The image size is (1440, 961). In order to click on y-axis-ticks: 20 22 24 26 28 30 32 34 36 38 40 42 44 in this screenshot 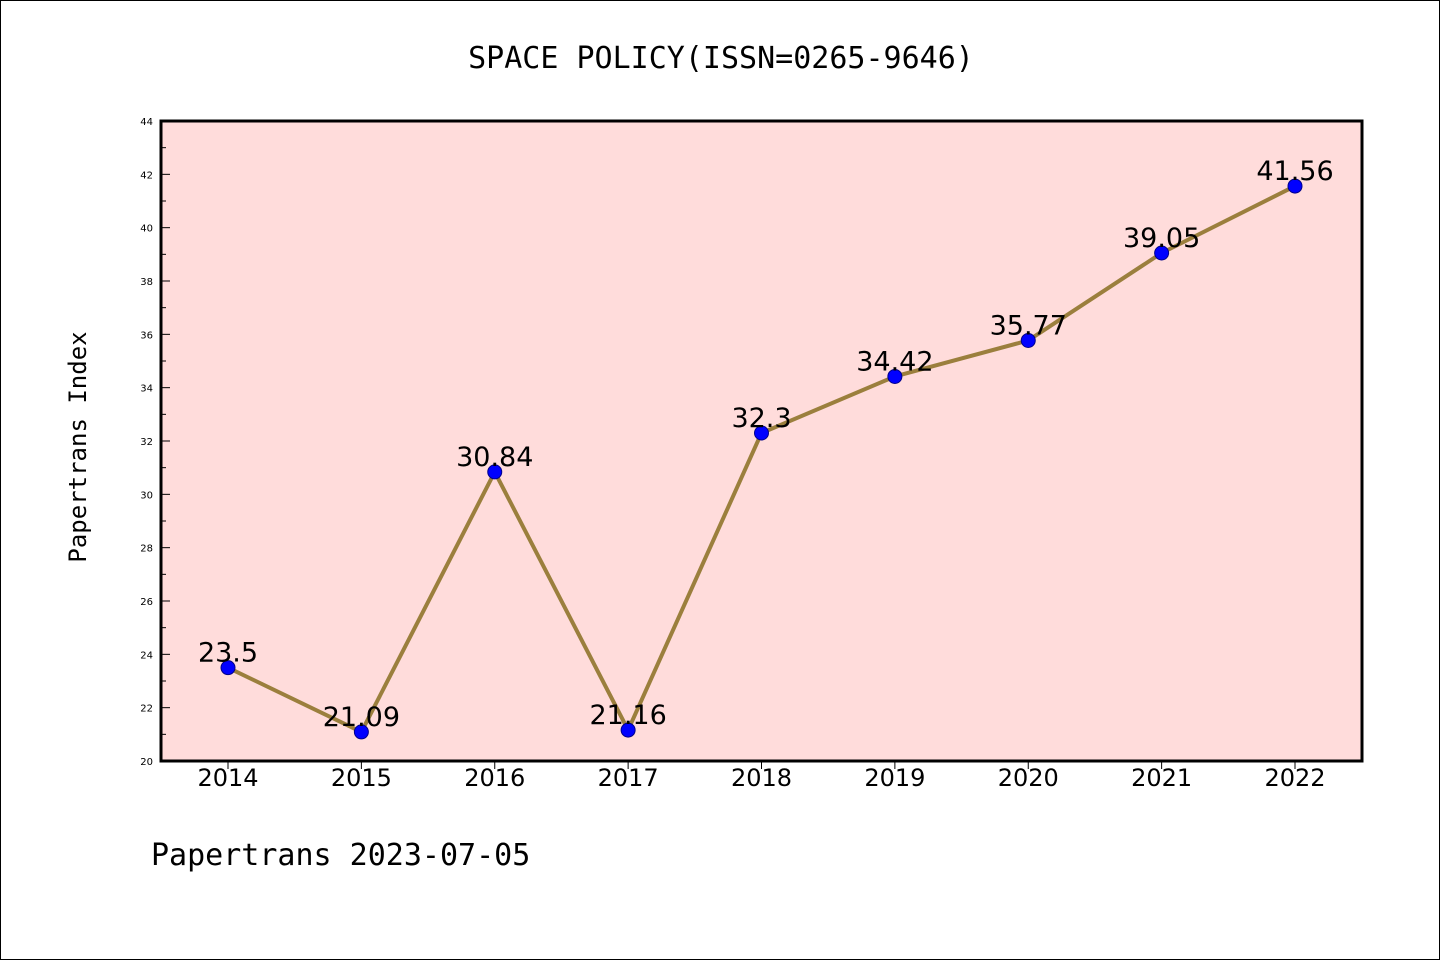, I will do `click(155, 442)`.